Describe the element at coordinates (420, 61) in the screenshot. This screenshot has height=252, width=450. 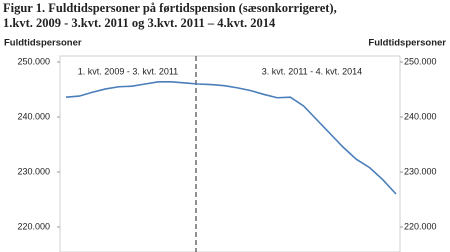
I see `y2-tick-label: 250.000` at that location.